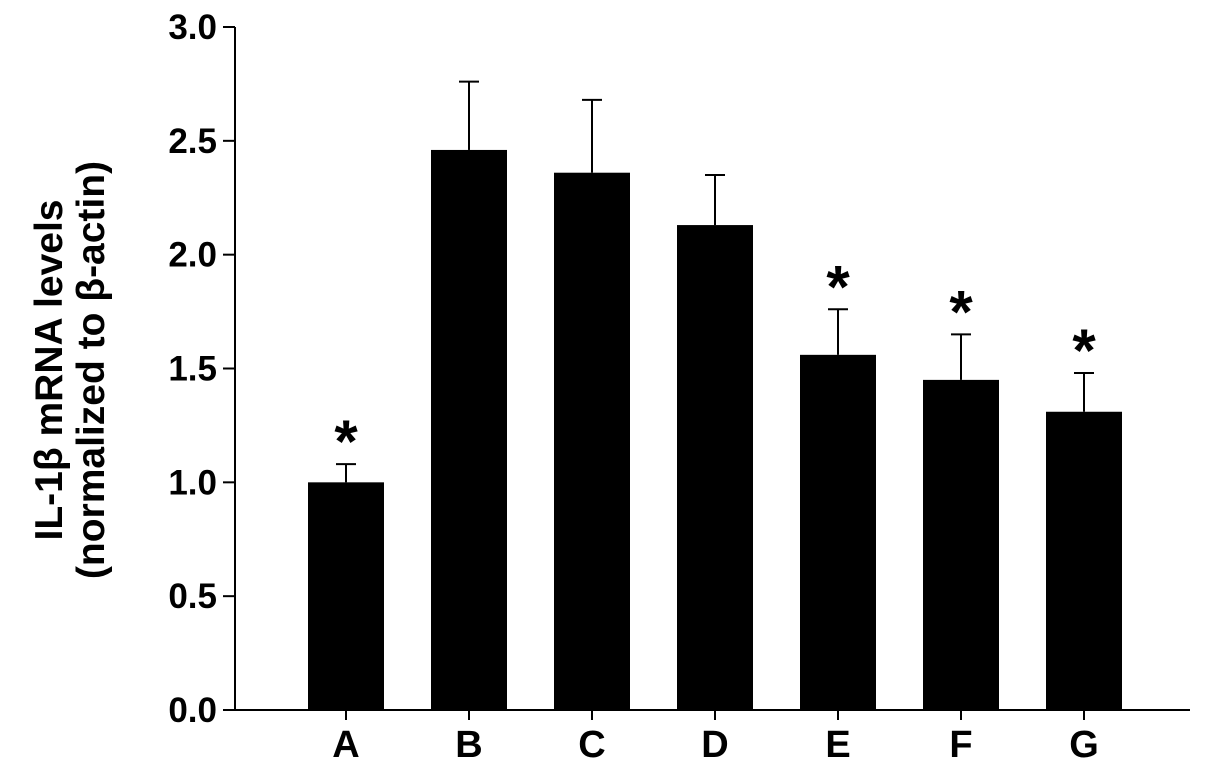  Describe the element at coordinates (192, 596) in the screenshot. I see `y-tick-label: 0.5` at that location.